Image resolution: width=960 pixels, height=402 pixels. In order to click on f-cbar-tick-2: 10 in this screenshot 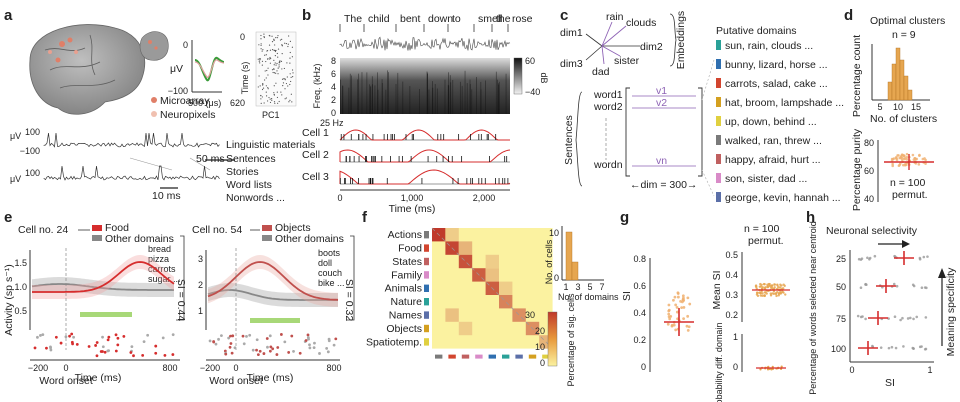, I will do `click(540, 347)`.